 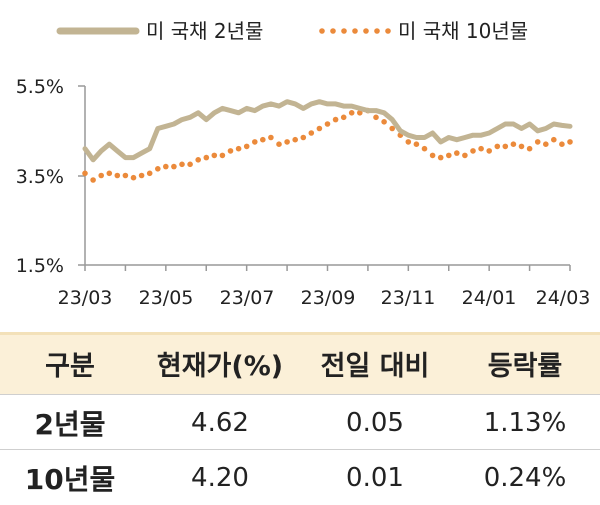 I want to click on change-value: 0.01, so click(x=375, y=477).